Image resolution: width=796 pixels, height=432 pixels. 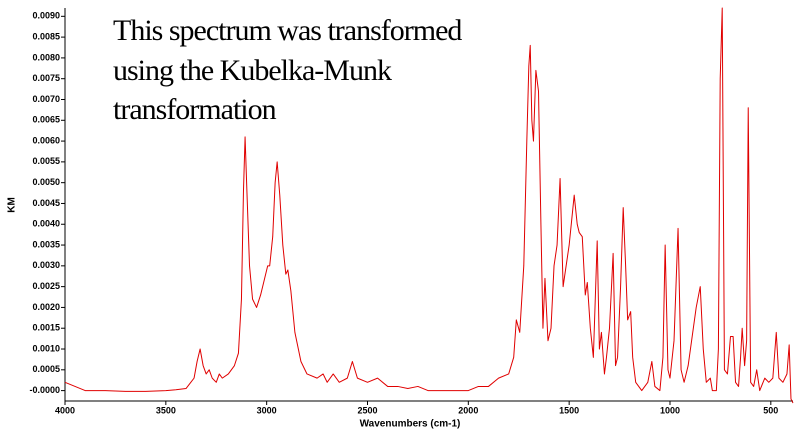 What do you see at coordinates (367, 410) in the screenshot?
I see `x-tick-label: 2500` at bounding box center [367, 410].